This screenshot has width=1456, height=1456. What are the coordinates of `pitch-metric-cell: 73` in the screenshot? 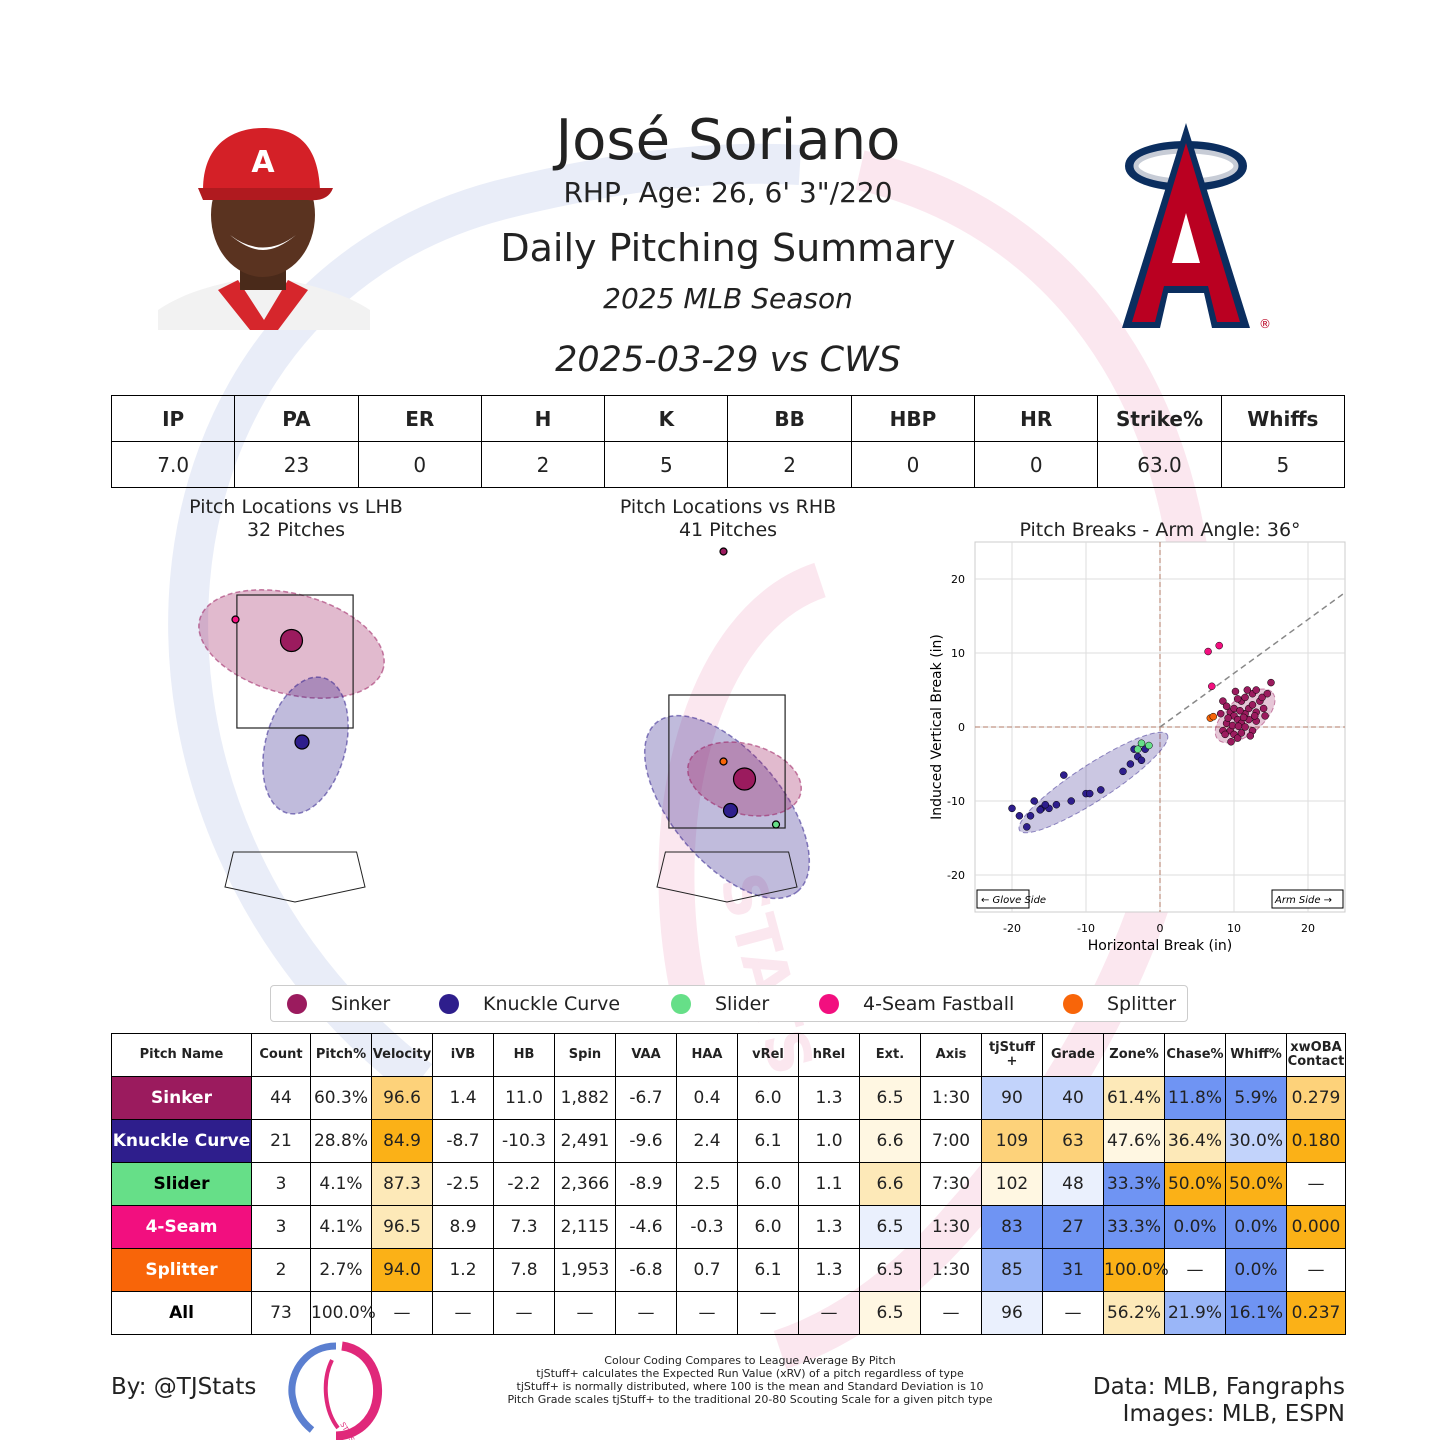 It's located at (281, 1313).